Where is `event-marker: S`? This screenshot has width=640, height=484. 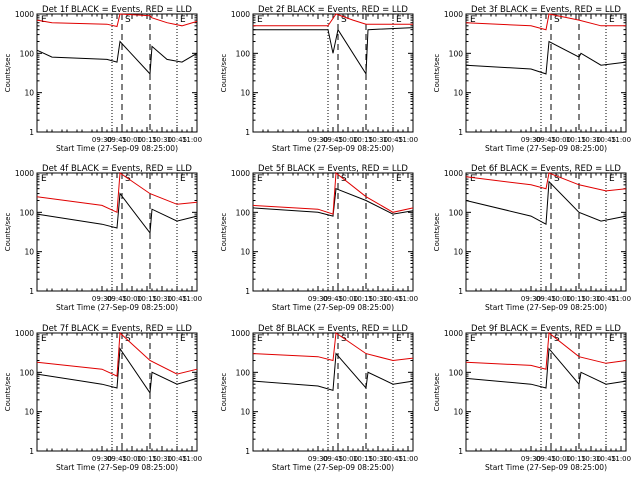 event-marker: S is located at coordinates (128, 20).